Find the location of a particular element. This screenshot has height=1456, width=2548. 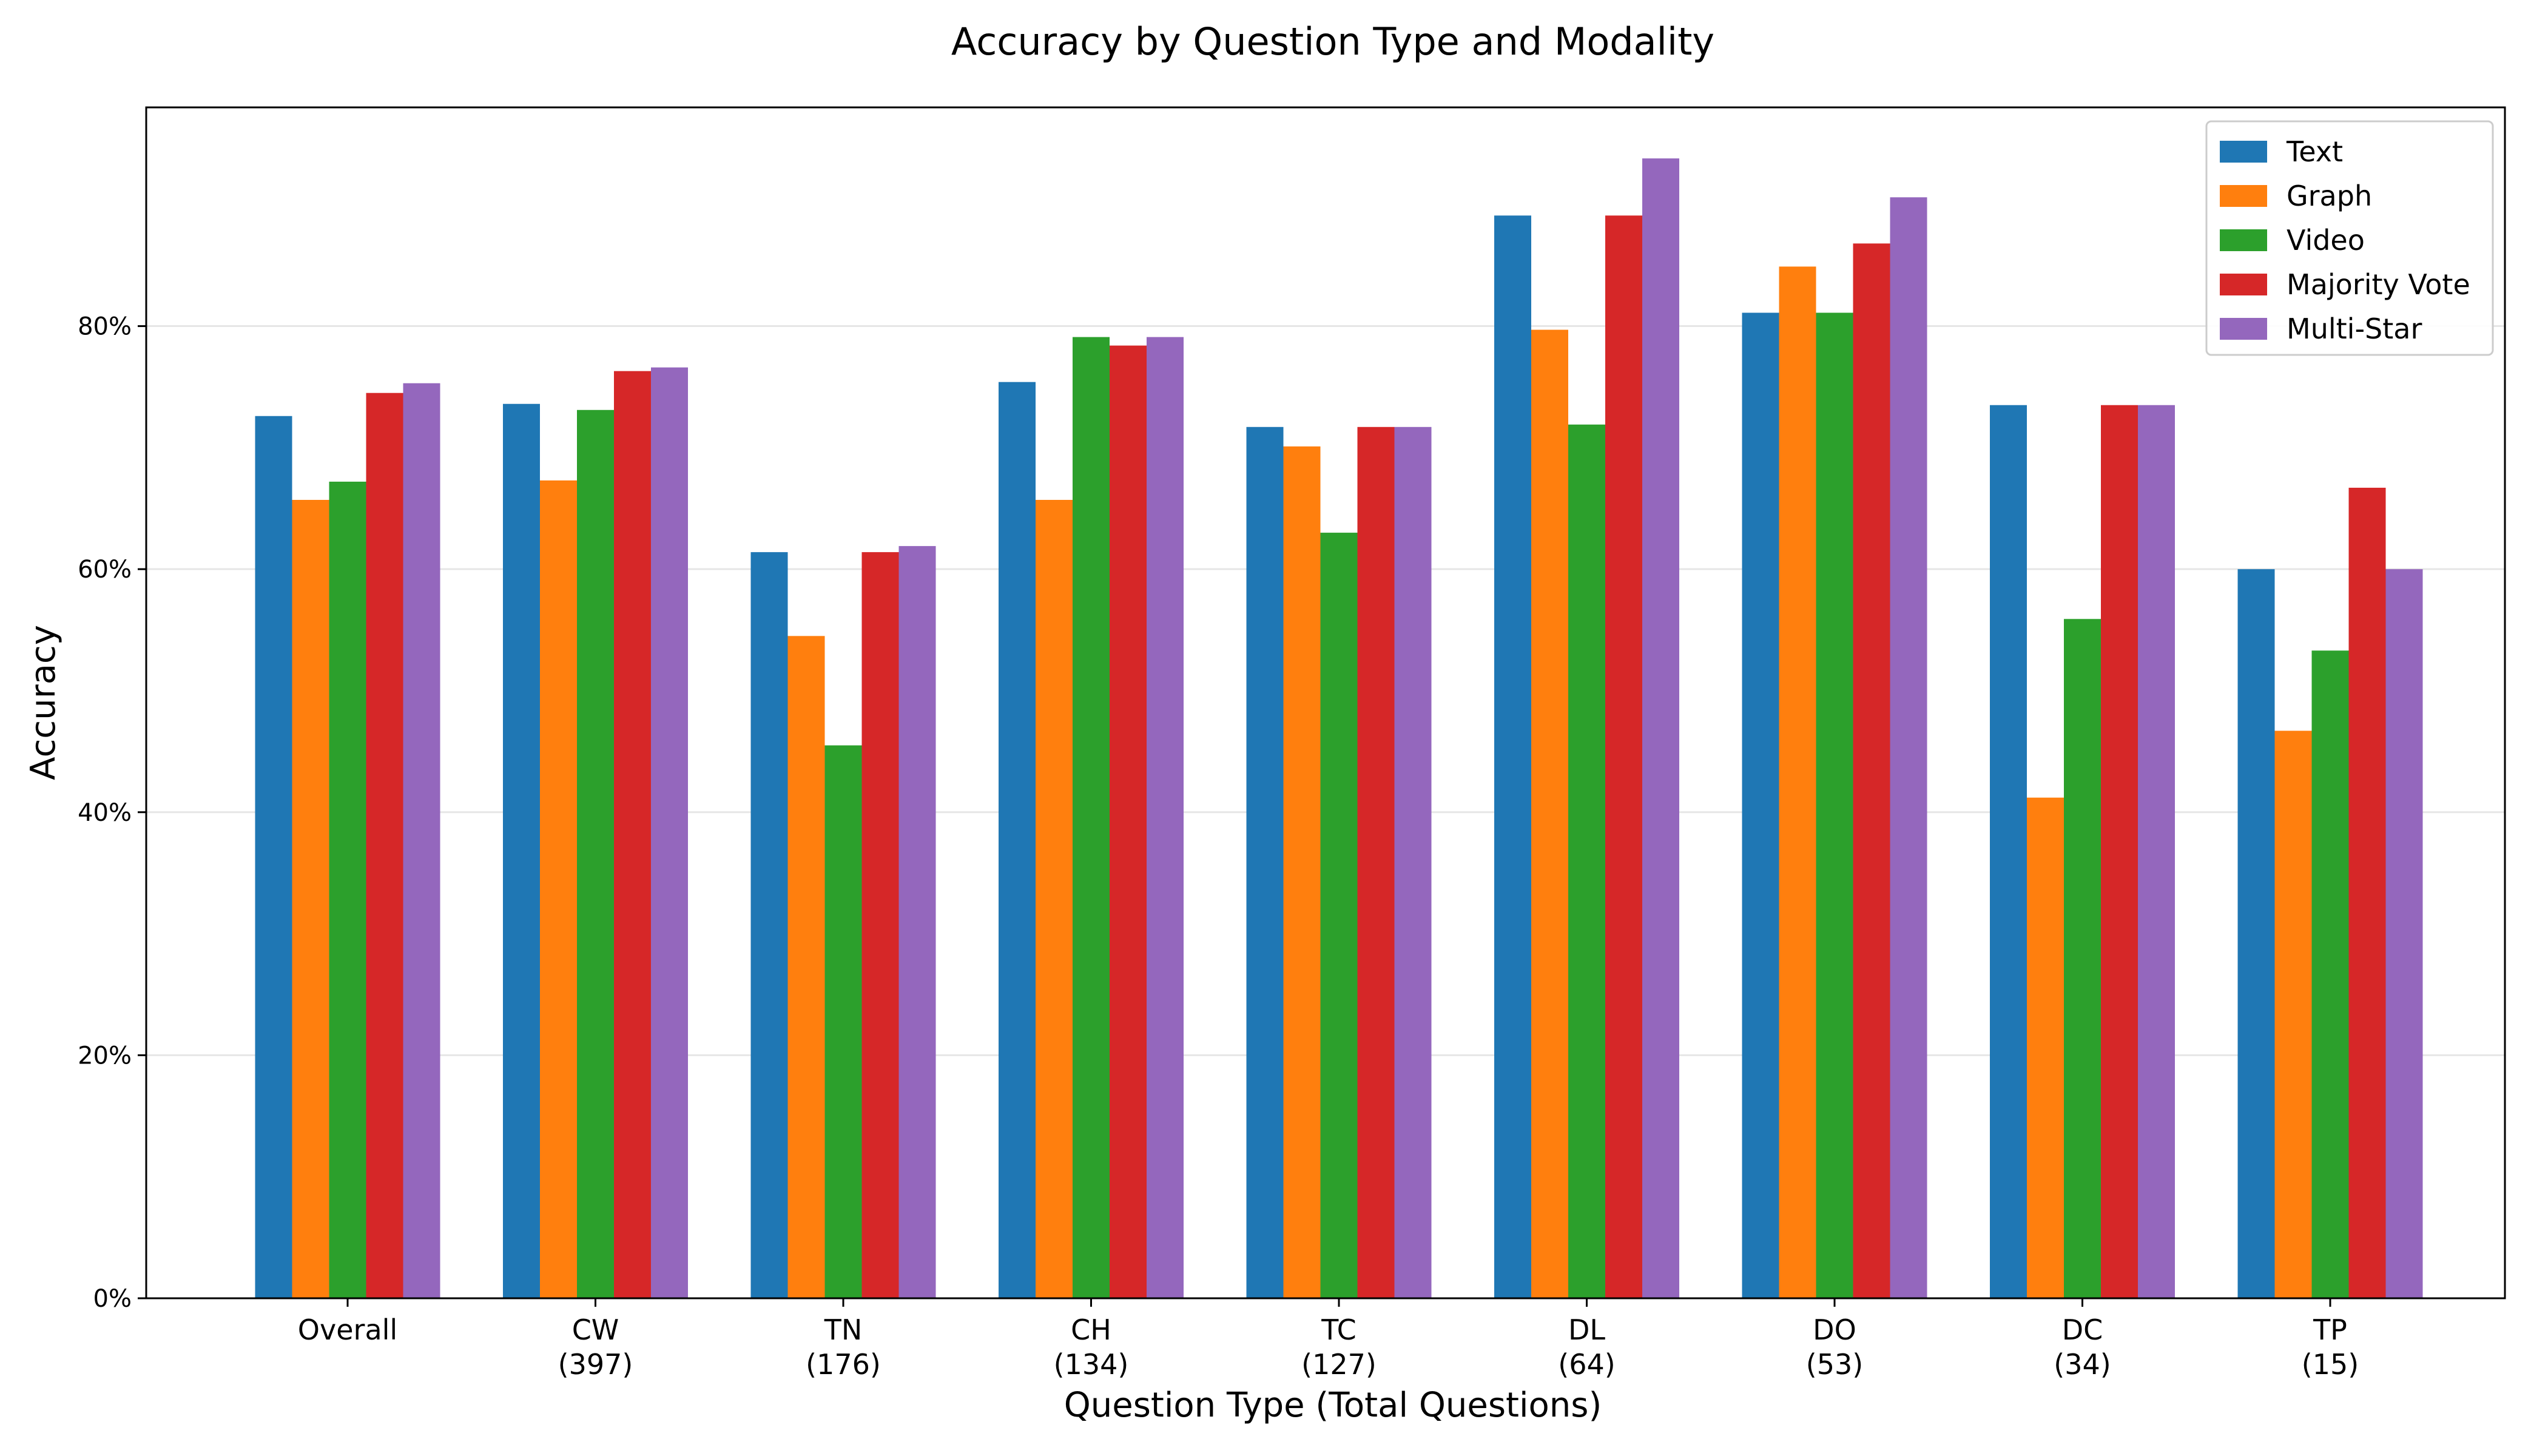

x-axis-label: Question Type (Total Questions) is located at coordinates (1333, 1405).